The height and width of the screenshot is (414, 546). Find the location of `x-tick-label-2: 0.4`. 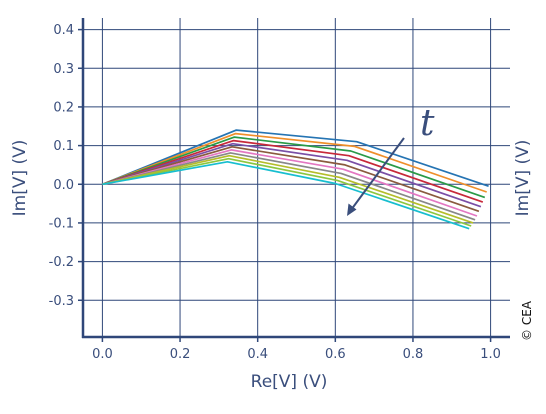

x-tick-label-2: 0.4 is located at coordinates (257, 354).